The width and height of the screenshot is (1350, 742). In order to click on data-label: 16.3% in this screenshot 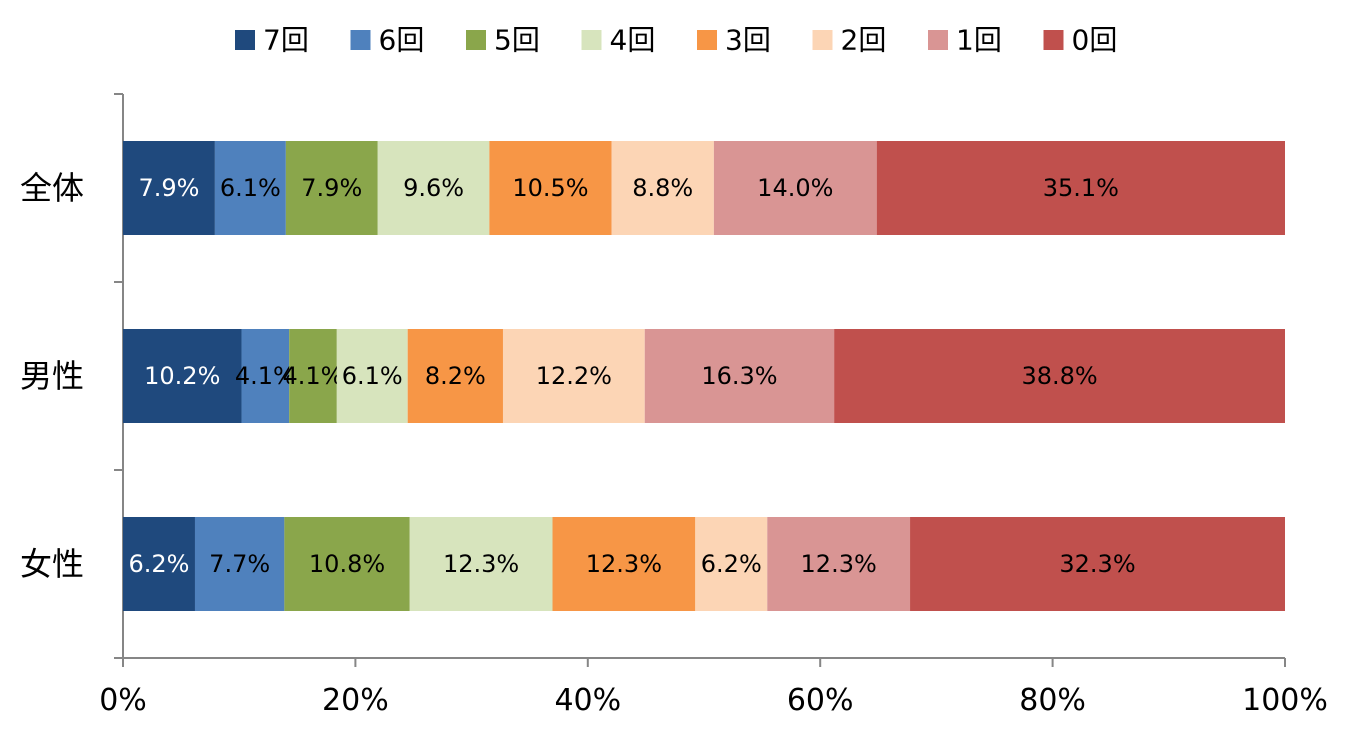, I will do `click(739, 376)`.